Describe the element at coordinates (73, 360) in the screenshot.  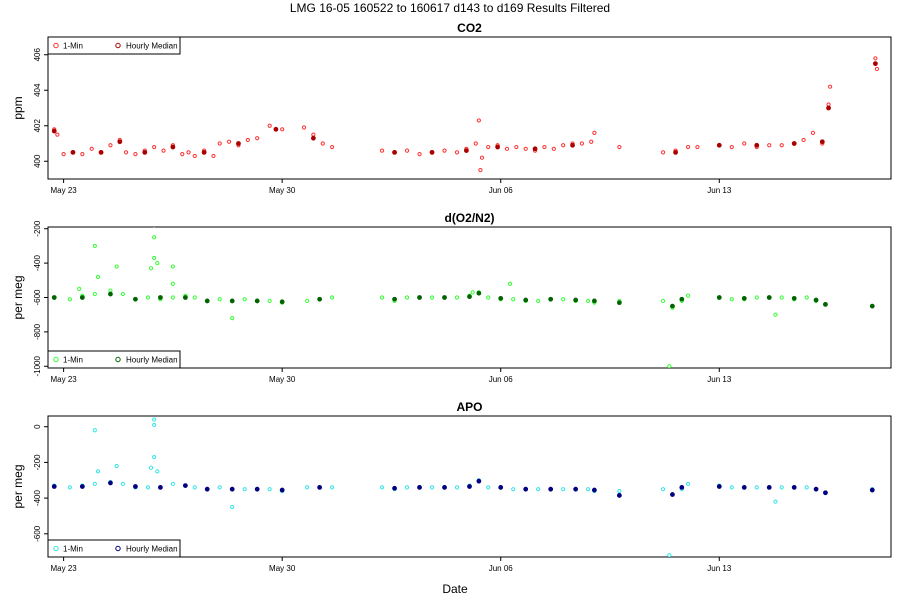
I see `o2-legend-label-one-min: 1-Min` at that location.